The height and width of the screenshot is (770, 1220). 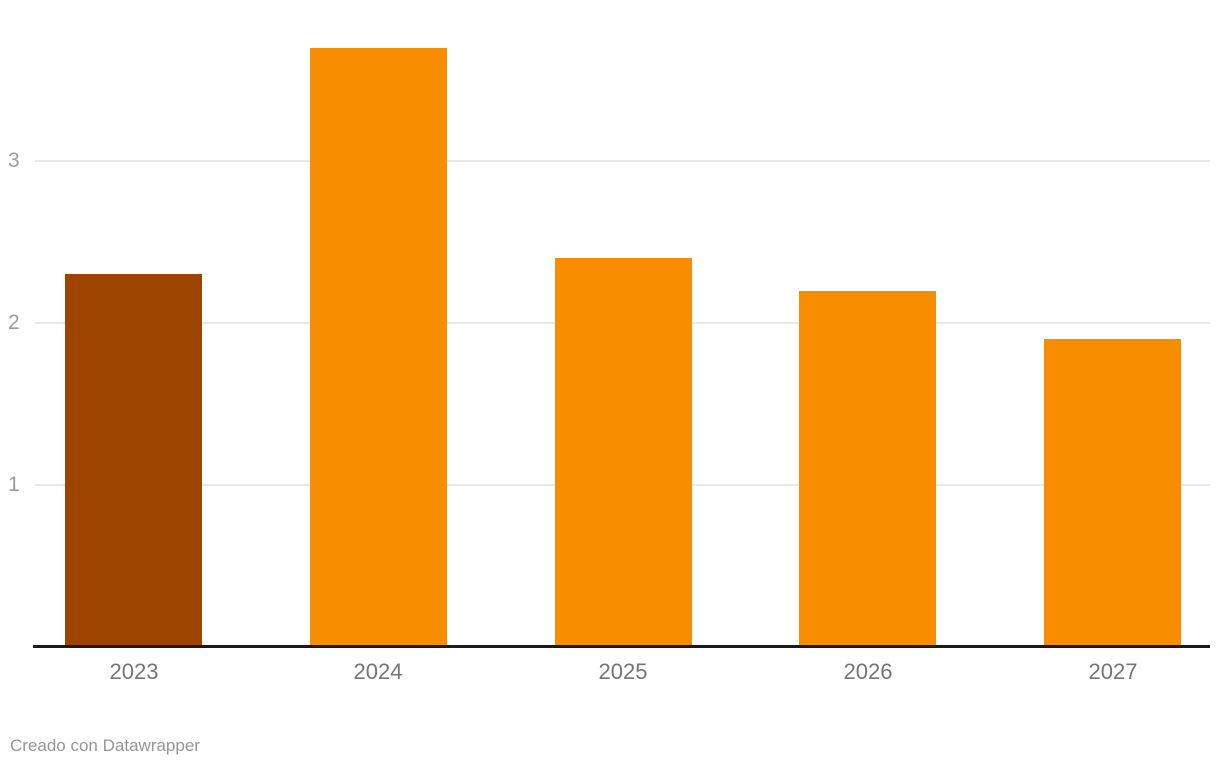 I want to click on bar-2027, so click(x=1112, y=493).